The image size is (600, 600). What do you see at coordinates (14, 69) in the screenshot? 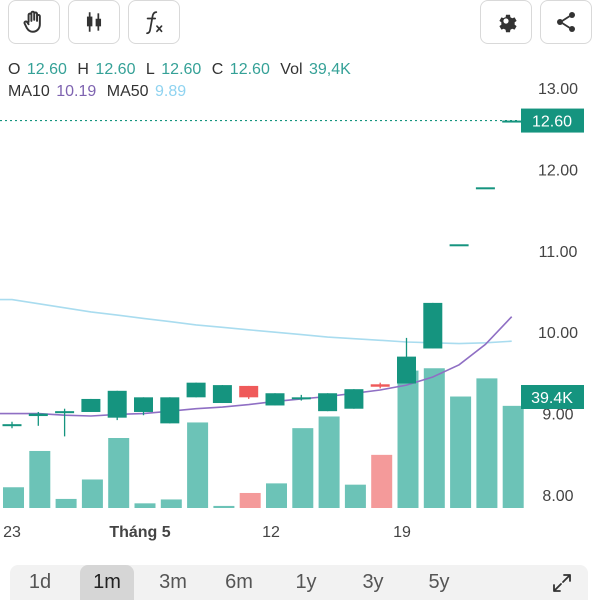
I see `open-label: O` at bounding box center [14, 69].